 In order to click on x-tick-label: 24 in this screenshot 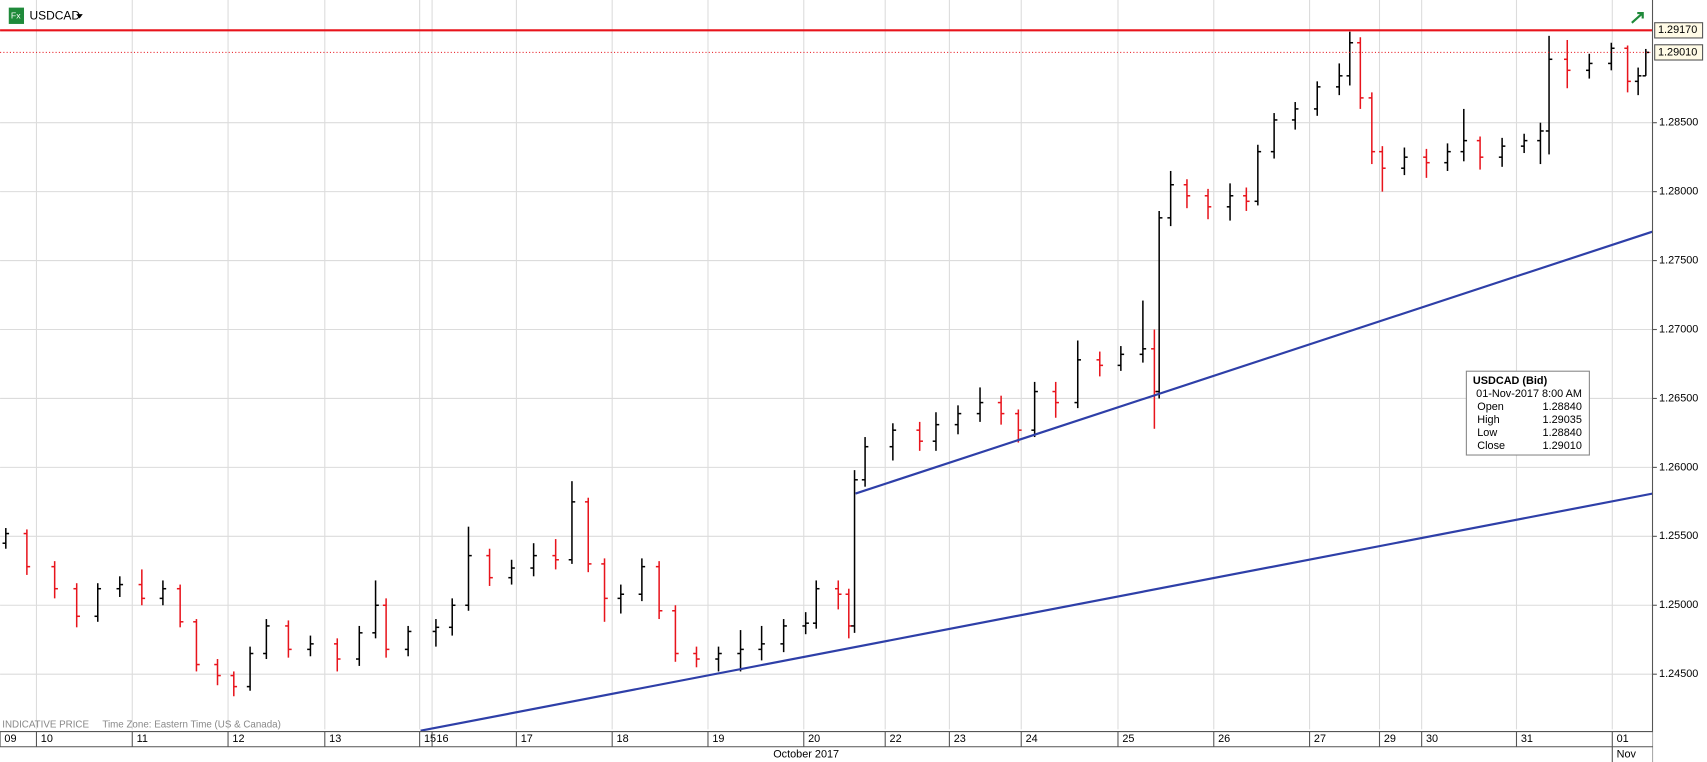, I will do `click(1032, 739)`.